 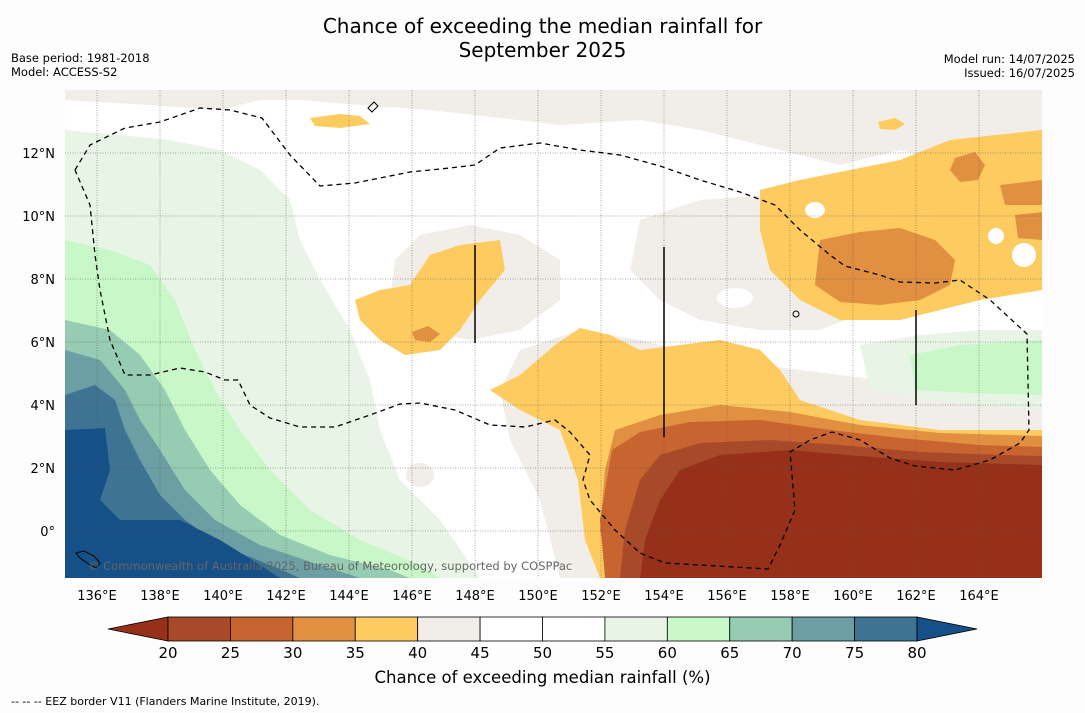 I want to click on latitude-label: 8°N, so click(x=43, y=280).